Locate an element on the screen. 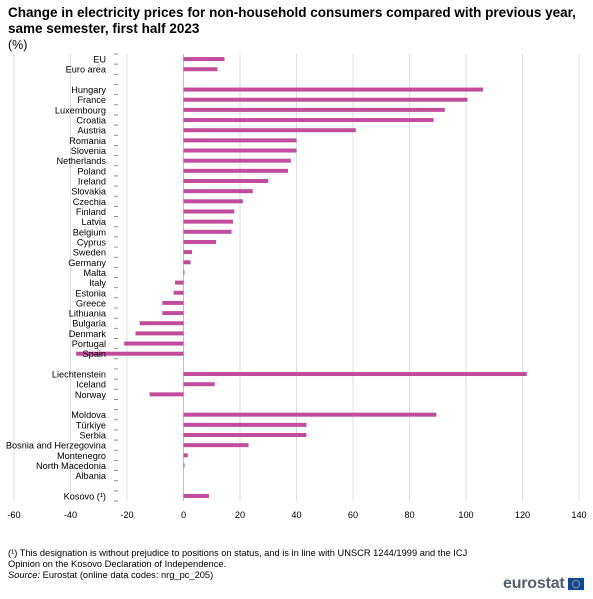  chart-unit: (%) is located at coordinates (18, 45).